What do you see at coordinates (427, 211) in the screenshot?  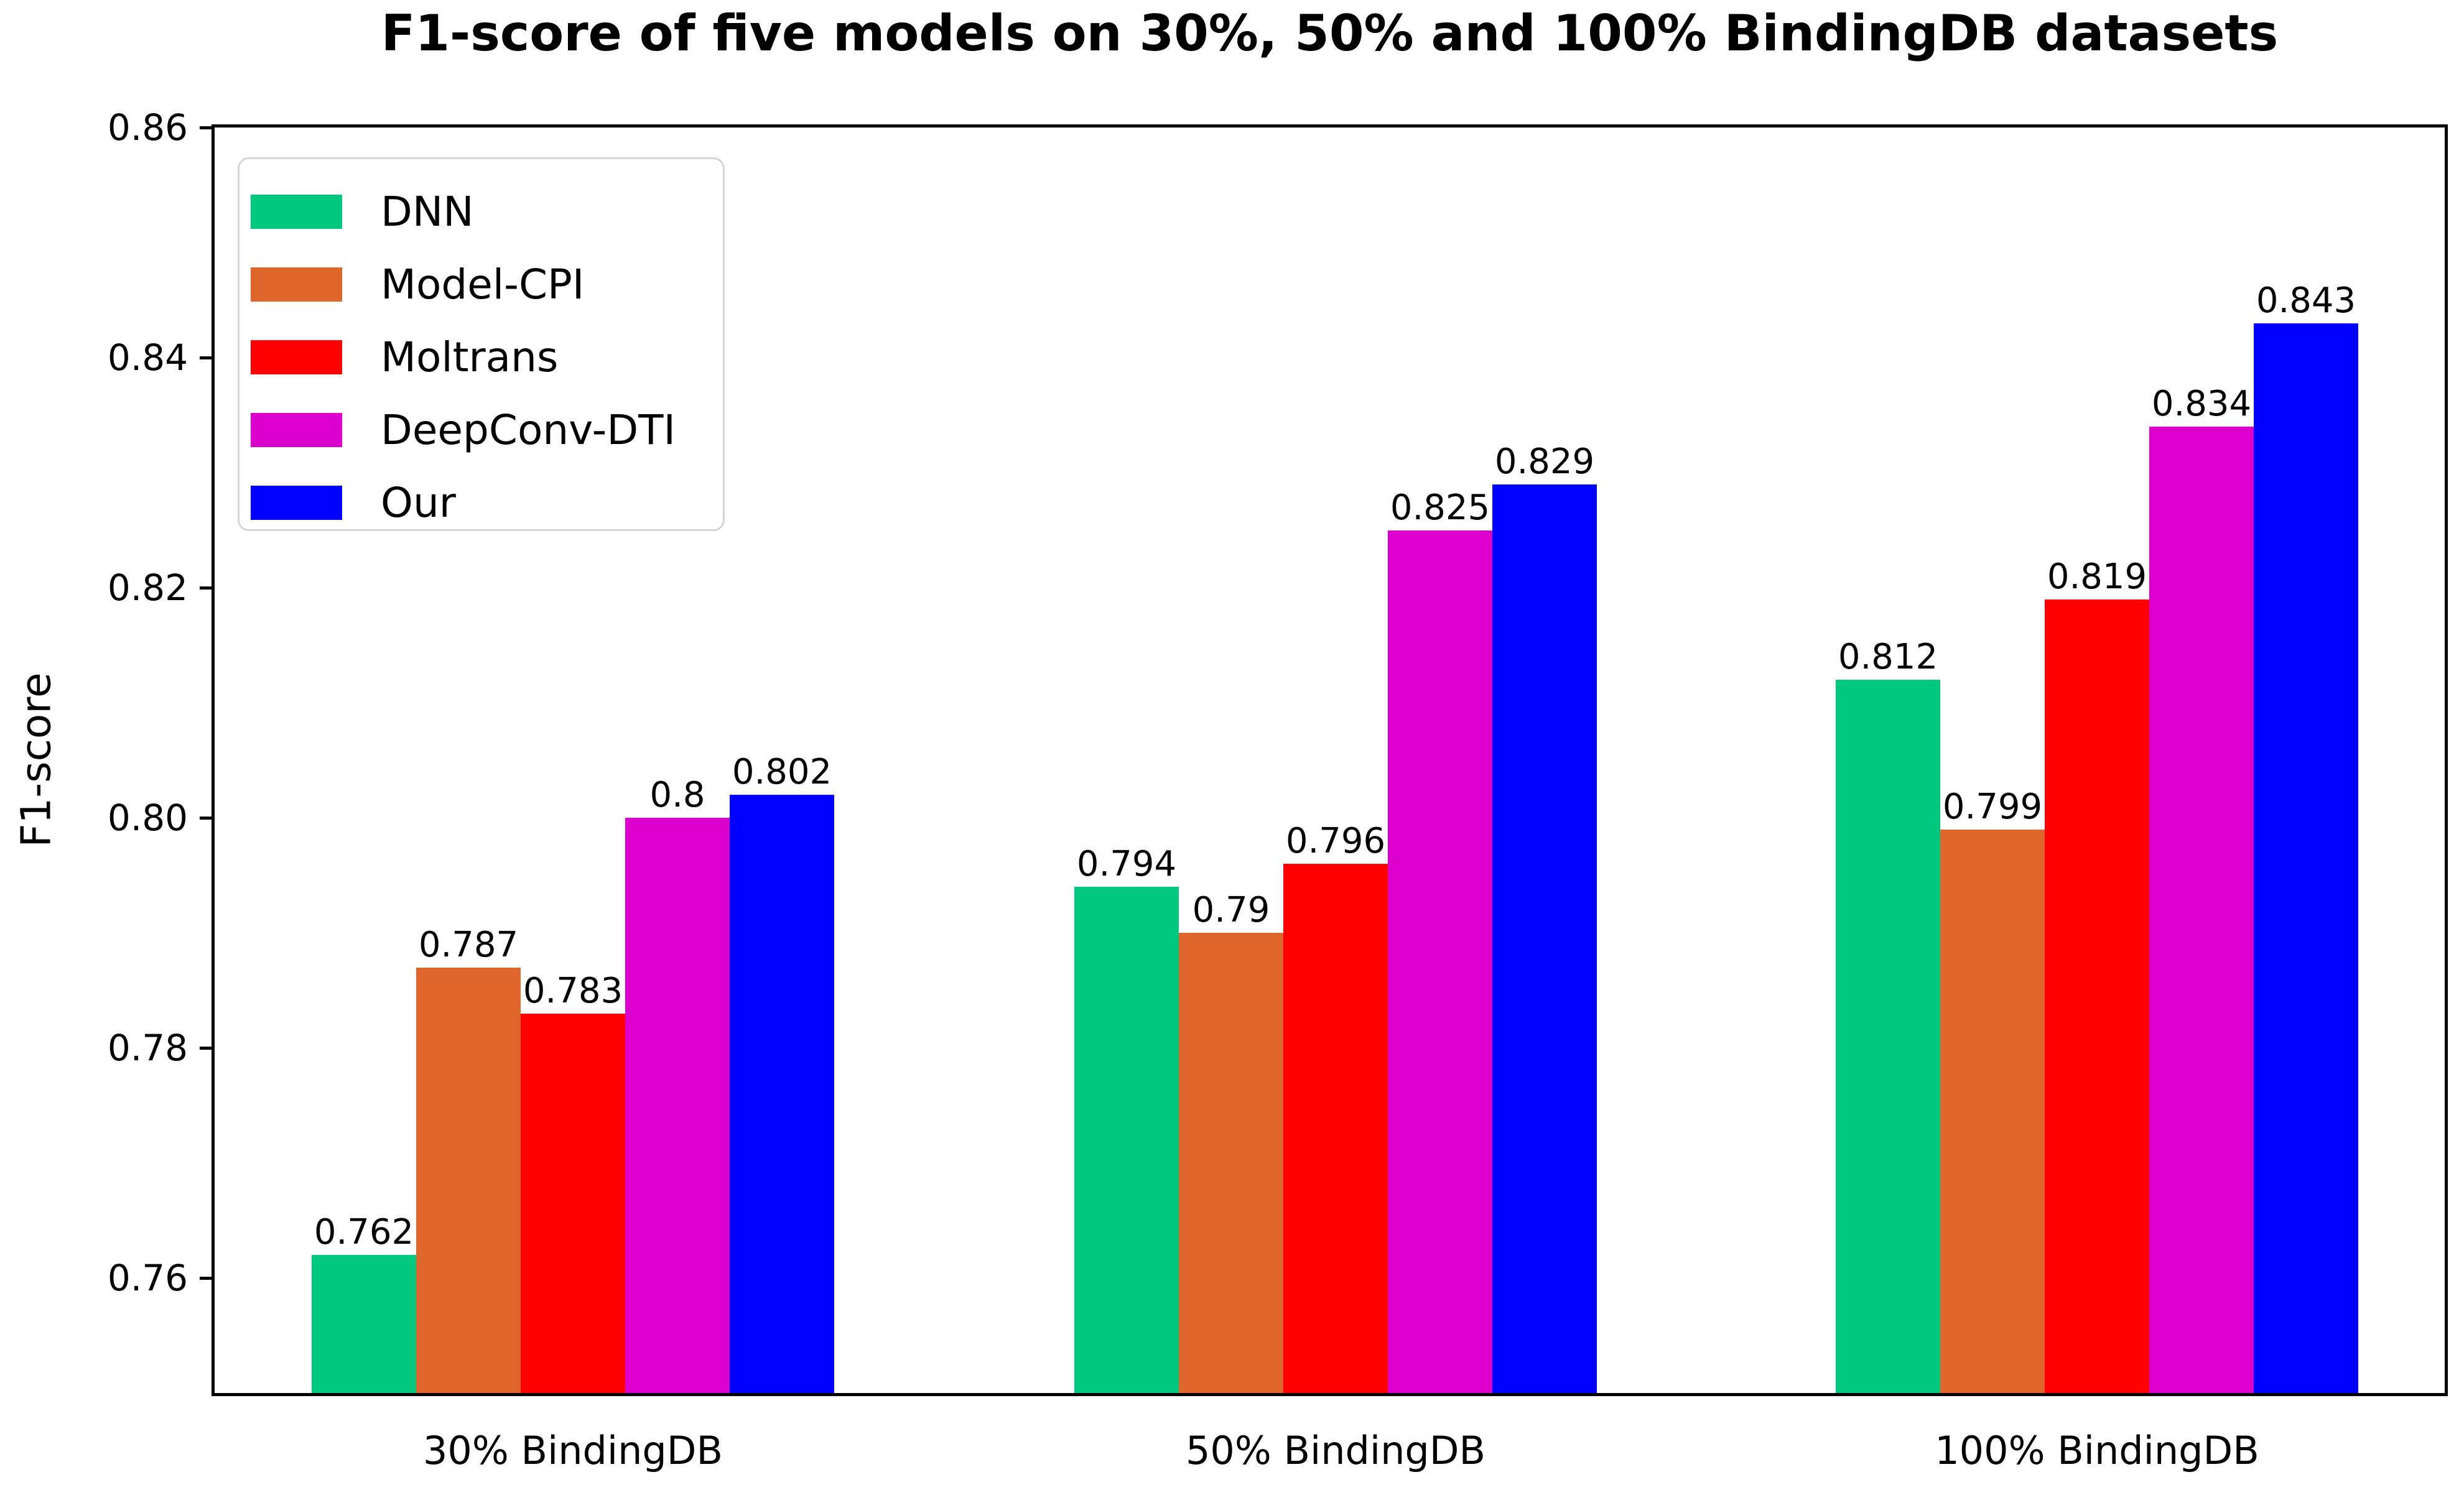 I see `legend-label: DNN` at bounding box center [427, 211].